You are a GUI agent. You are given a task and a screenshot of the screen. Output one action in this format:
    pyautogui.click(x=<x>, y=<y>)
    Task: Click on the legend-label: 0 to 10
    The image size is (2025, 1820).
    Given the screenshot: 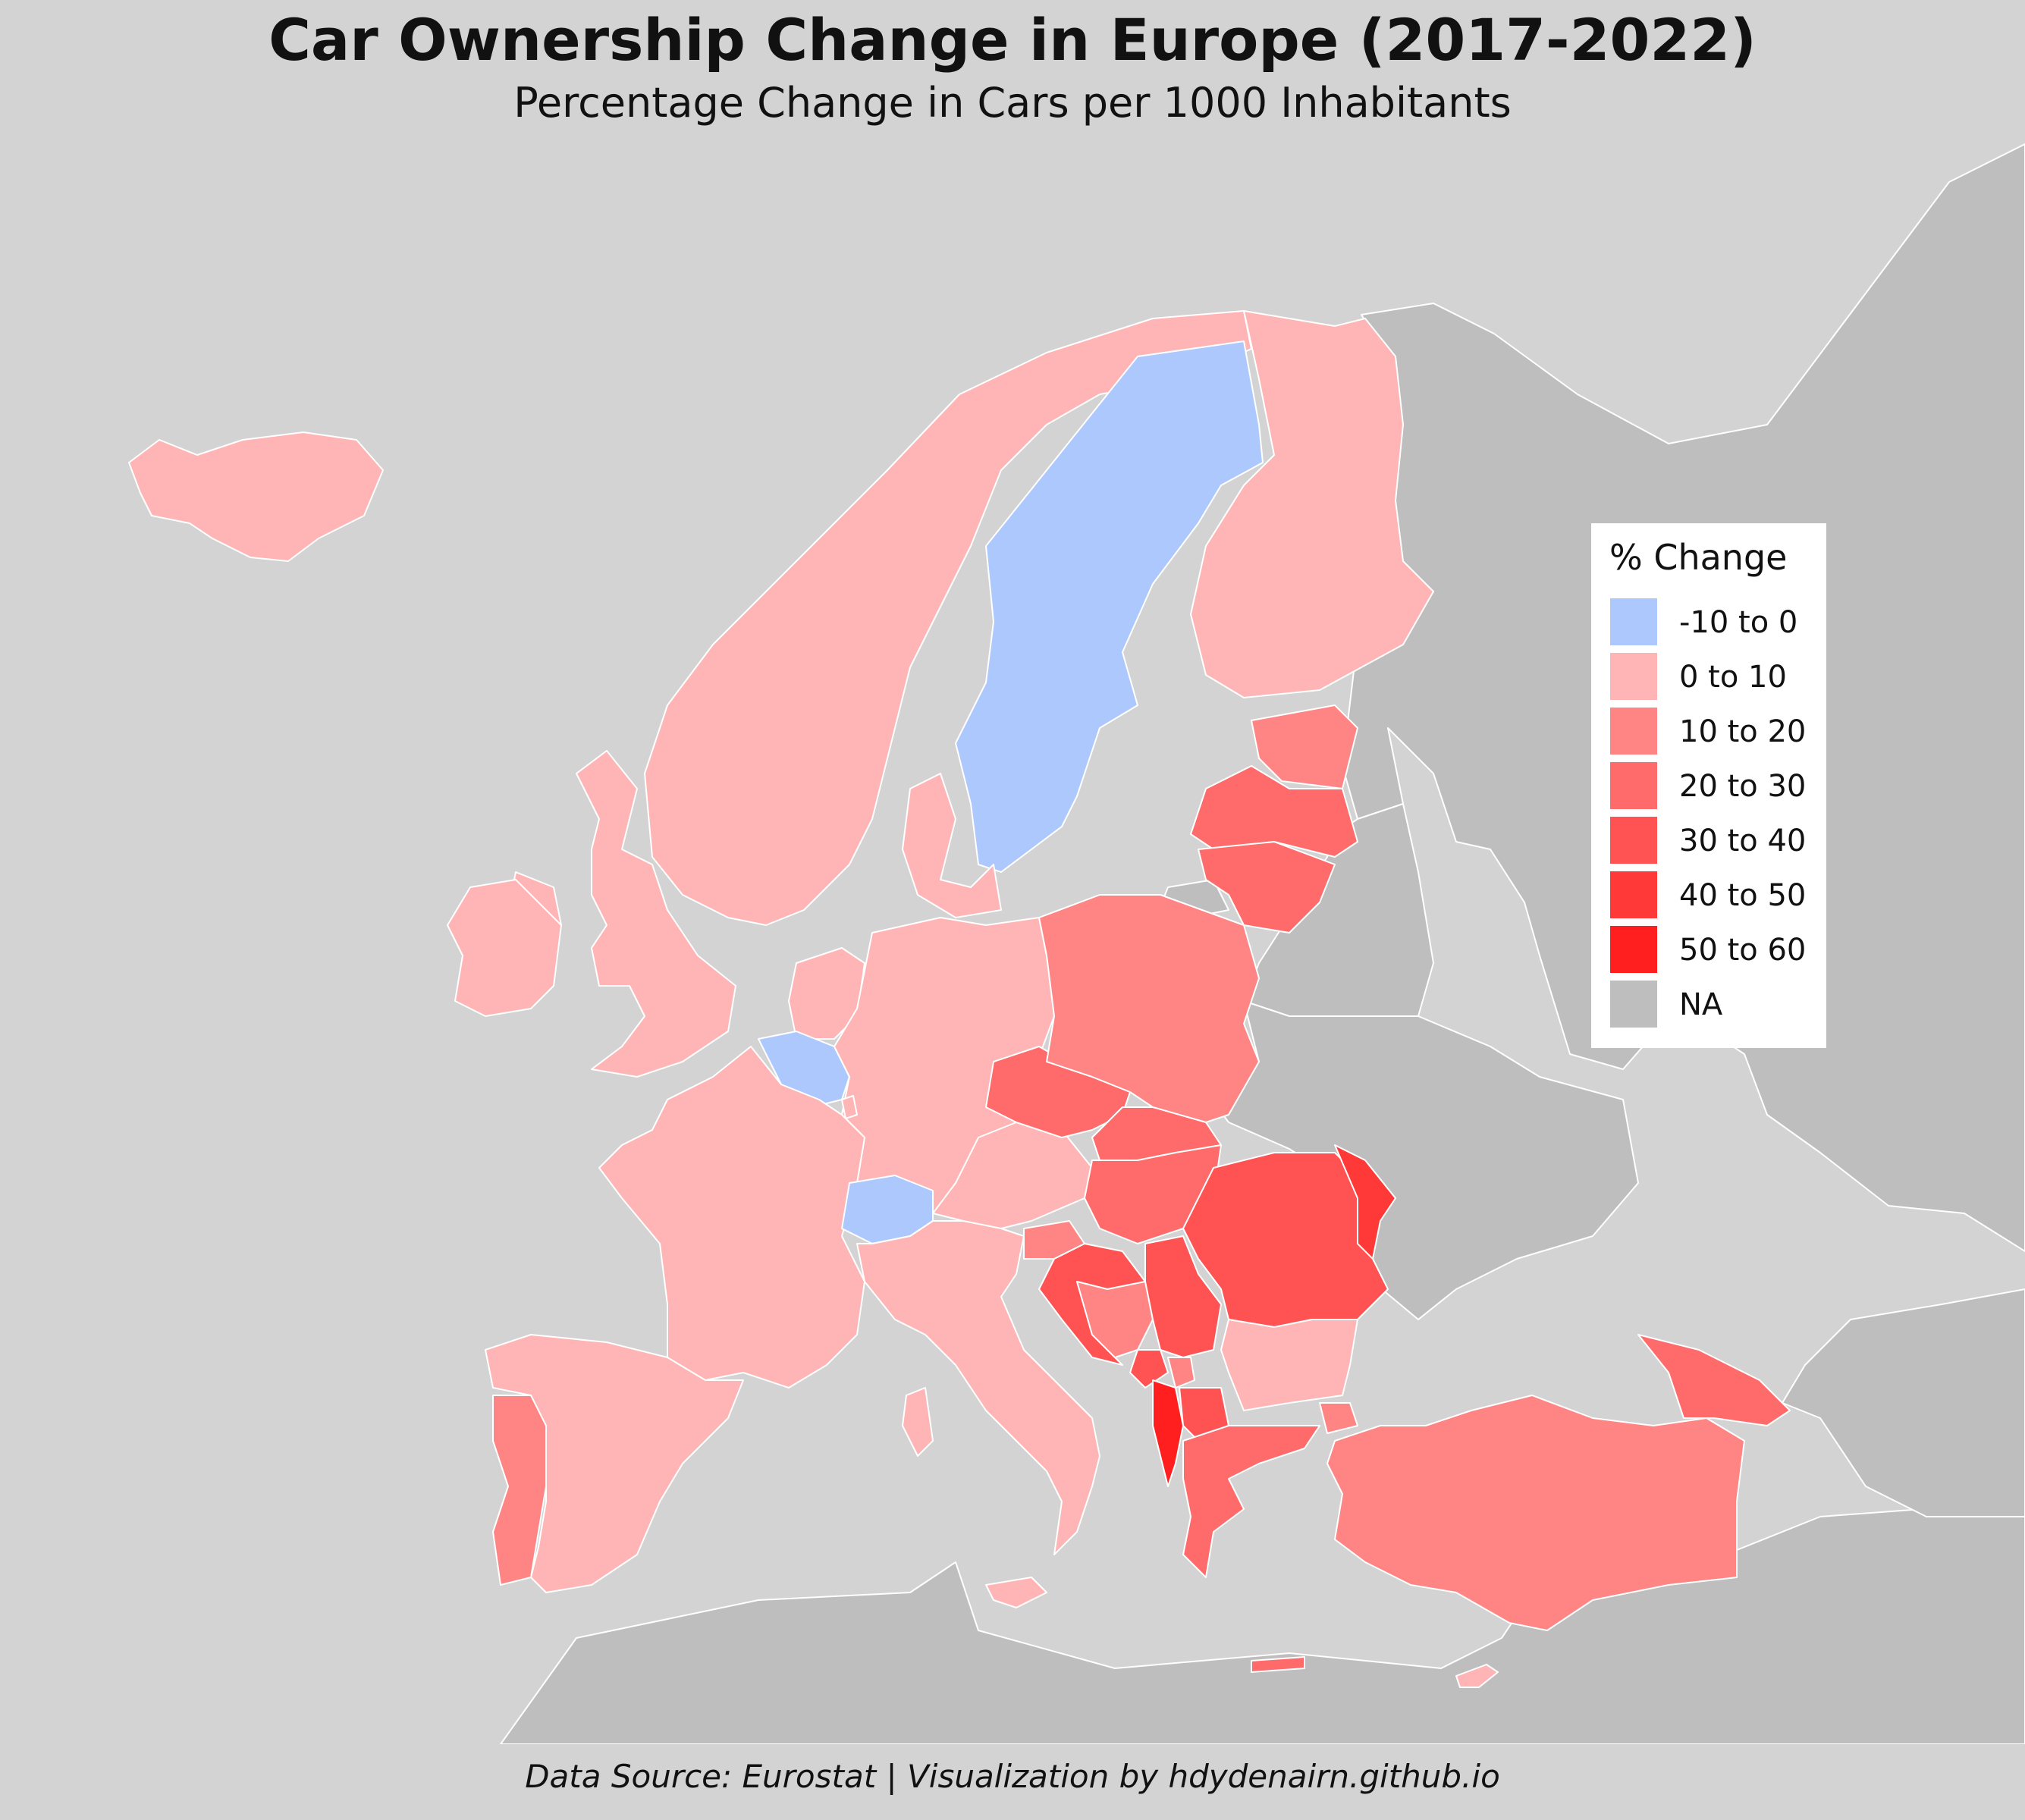 What is the action you would take?
    pyautogui.click(x=1733, y=677)
    